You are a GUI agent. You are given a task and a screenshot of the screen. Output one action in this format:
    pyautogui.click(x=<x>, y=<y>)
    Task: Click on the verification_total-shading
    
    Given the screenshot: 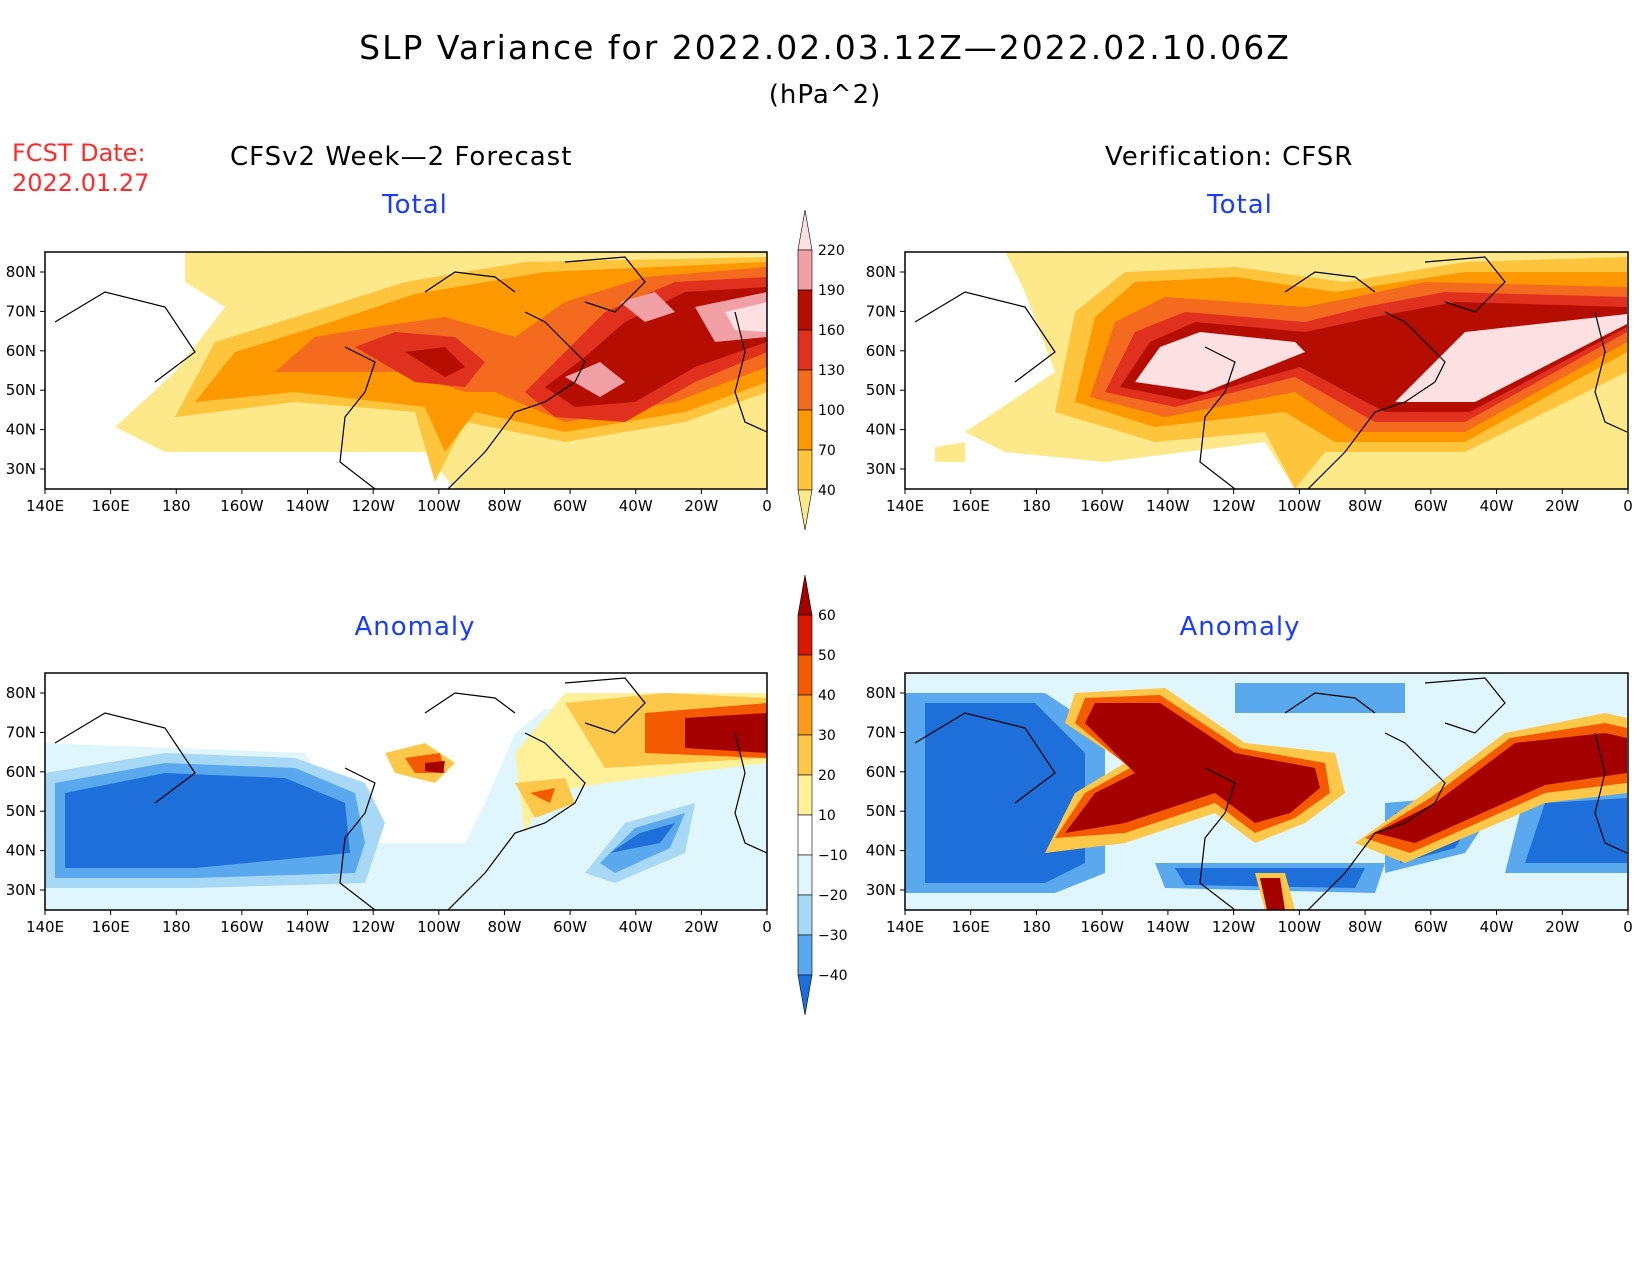 What is the action you would take?
    pyautogui.click(x=1266, y=370)
    